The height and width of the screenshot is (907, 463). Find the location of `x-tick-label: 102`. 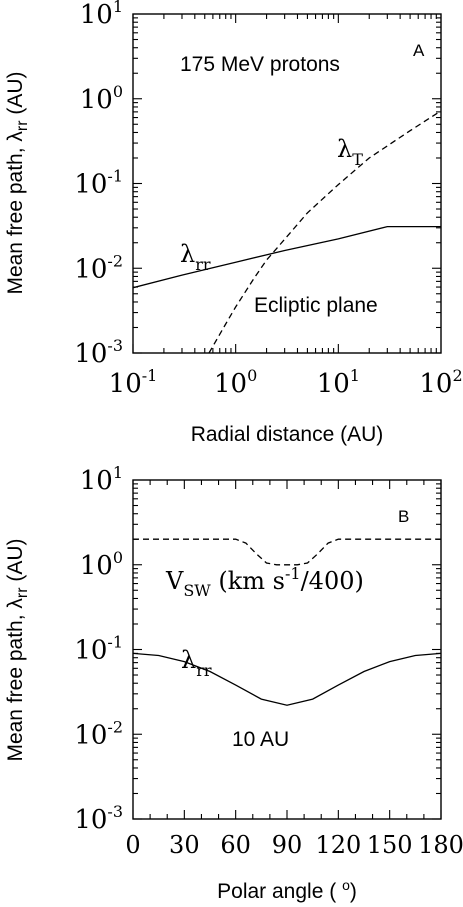

x-tick-label: 102 is located at coordinates (440, 382).